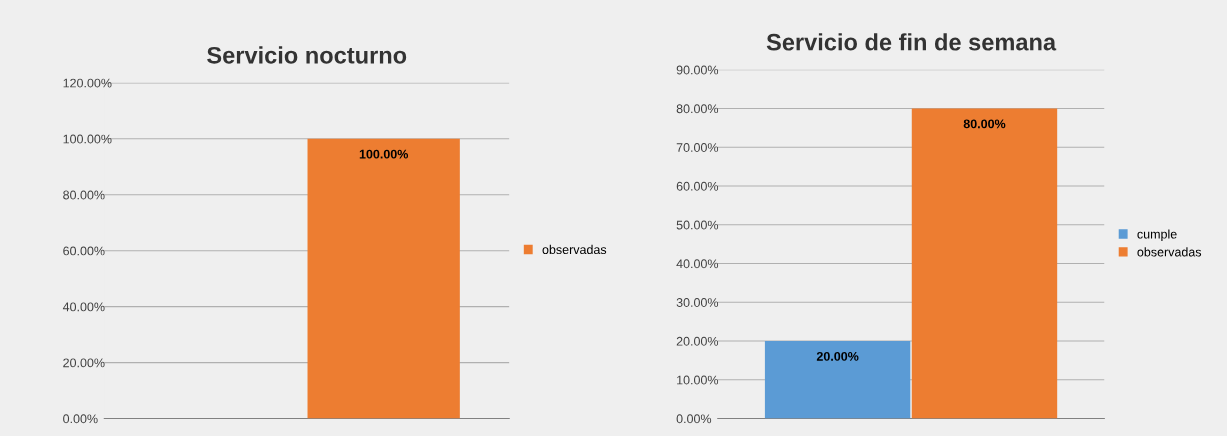 The width and height of the screenshot is (1227, 436). Describe the element at coordinates (87, 139) in the screenshot. I see `y-tick-label: 100.00%` at that location.